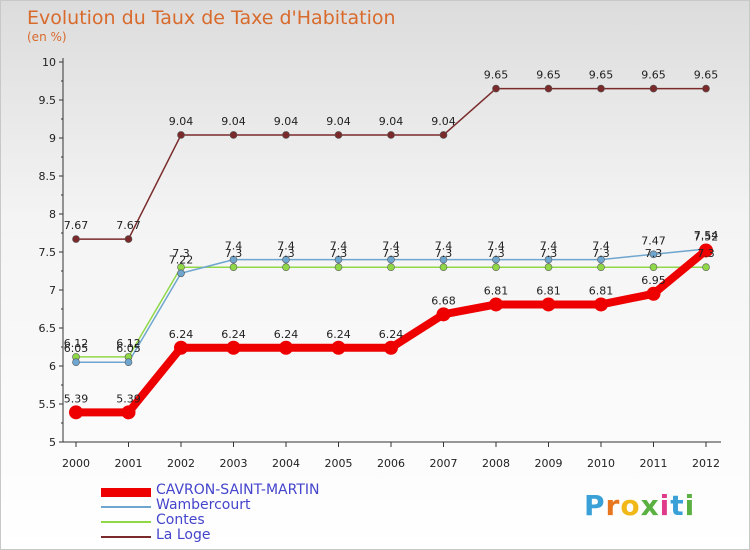 Image resolution: width=750 pixels, height=550 pixels. I want to click on y-tick-label: 5, so click(52, 442).